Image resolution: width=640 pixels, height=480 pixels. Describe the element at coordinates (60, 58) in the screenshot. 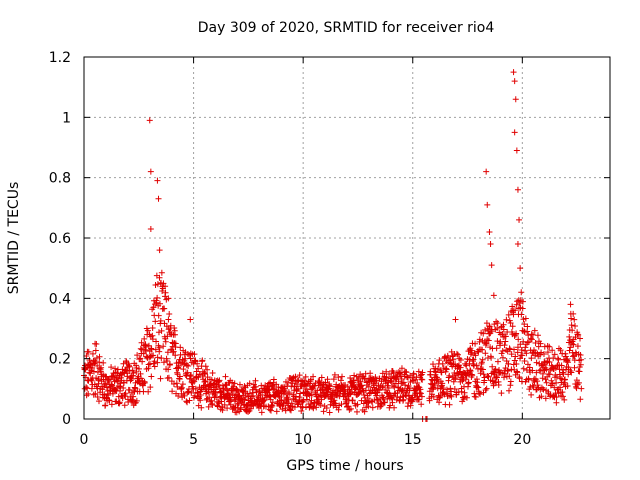

I see `y-tick-label: 1.2` at that location.